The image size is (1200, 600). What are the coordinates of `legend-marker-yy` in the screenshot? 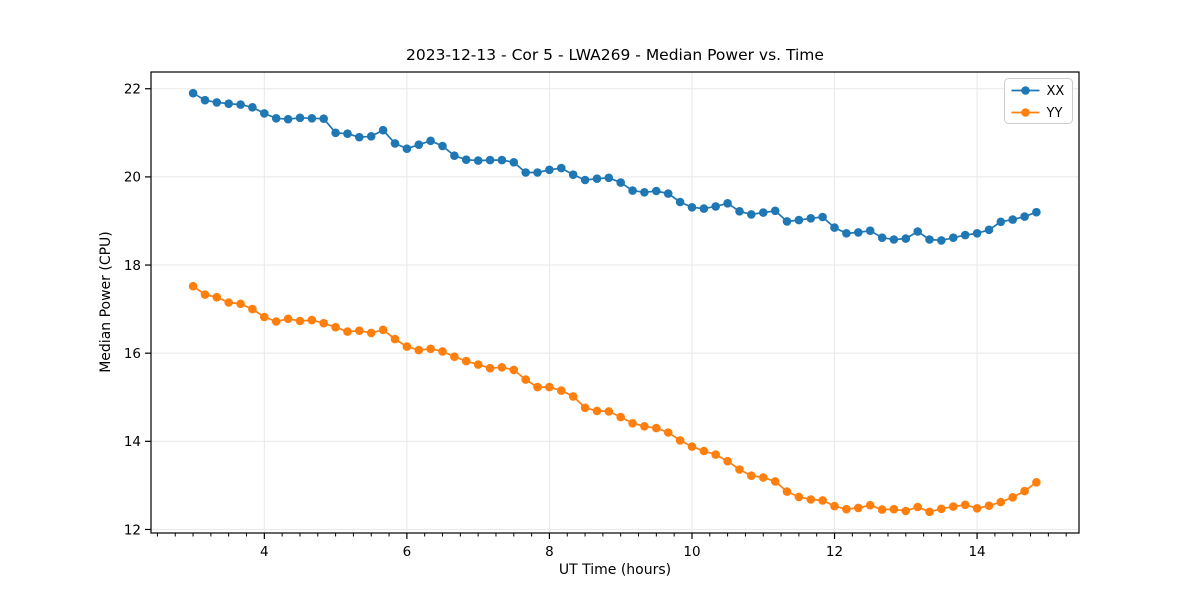 It's located at (1025, 112).